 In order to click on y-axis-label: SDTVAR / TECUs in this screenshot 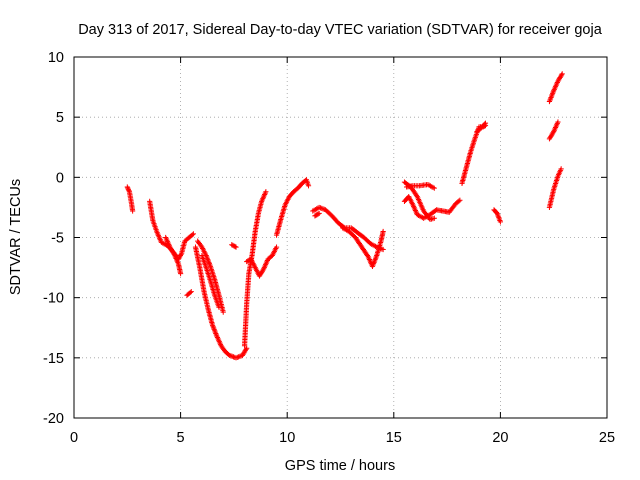, I will do `click(16, 237)`.